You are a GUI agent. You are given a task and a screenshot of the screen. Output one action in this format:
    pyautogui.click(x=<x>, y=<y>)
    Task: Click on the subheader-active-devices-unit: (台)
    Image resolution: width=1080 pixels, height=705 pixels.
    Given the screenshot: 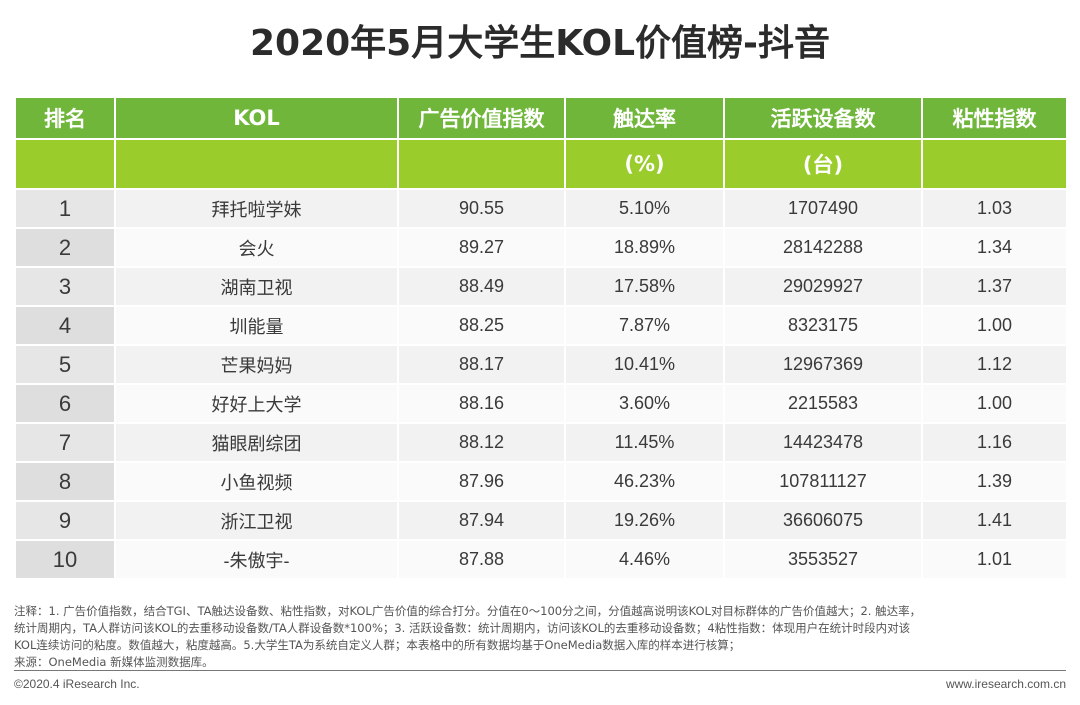 What is the action you would take?
    pyautogui.click(x=823, y=164)
    